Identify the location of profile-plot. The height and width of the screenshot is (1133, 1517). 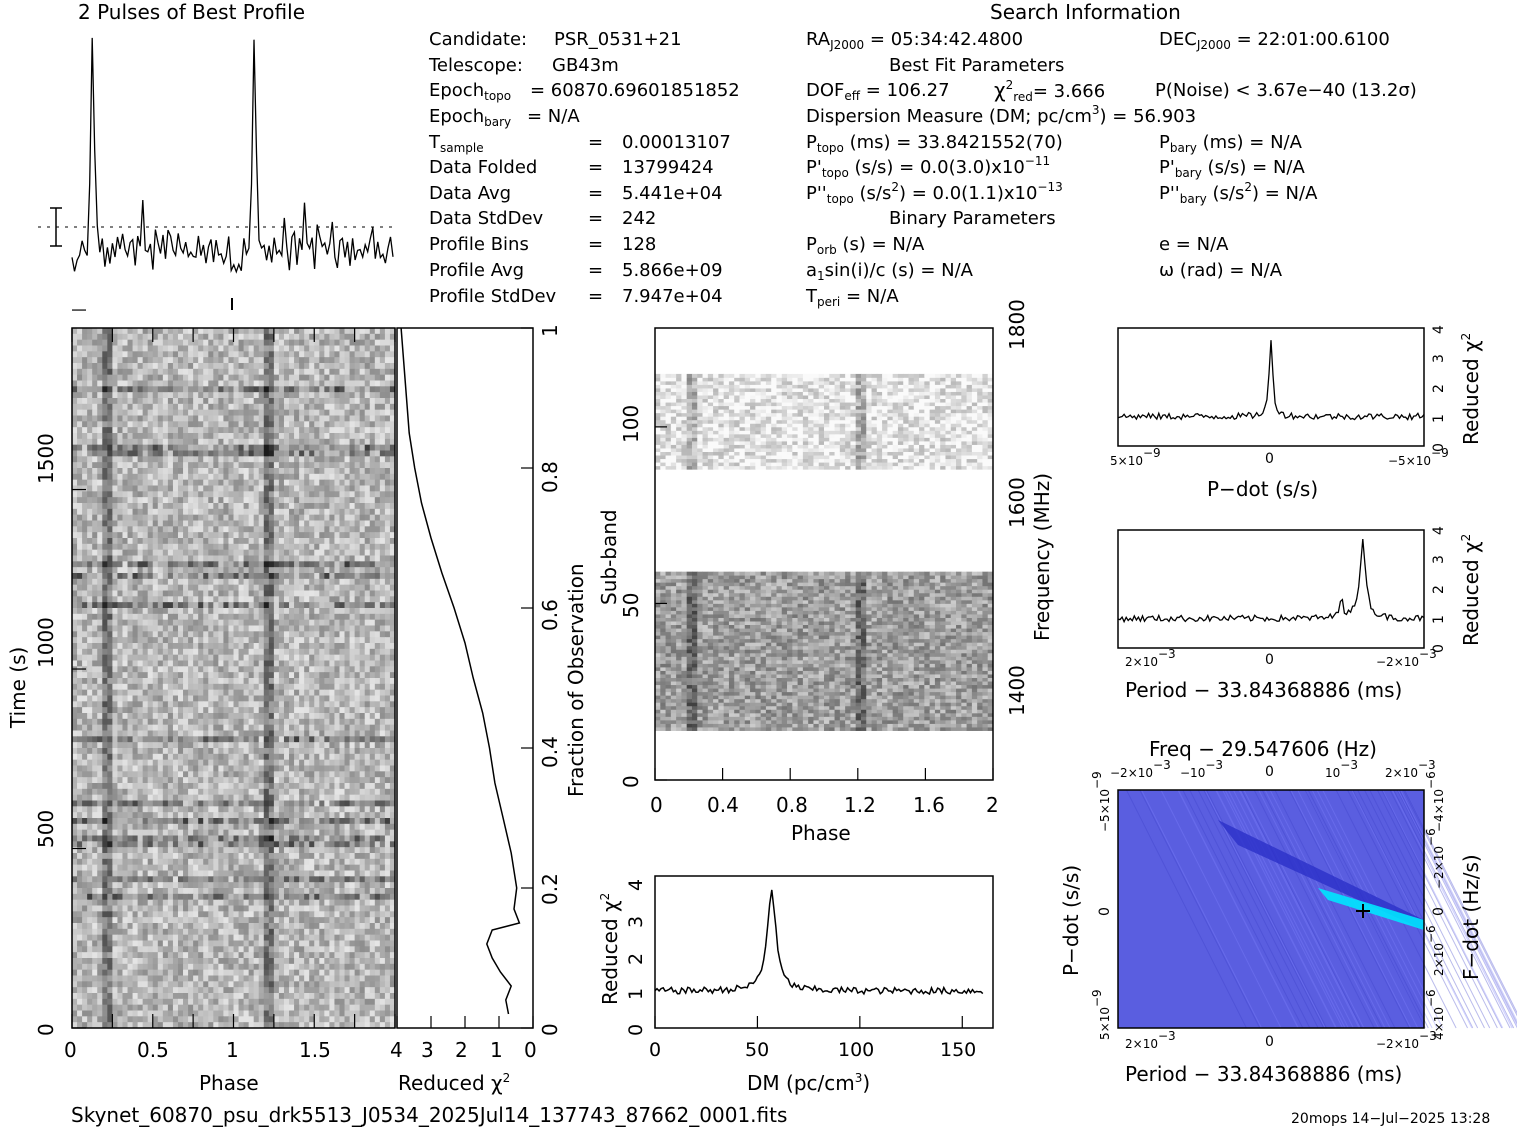
(216, 173).